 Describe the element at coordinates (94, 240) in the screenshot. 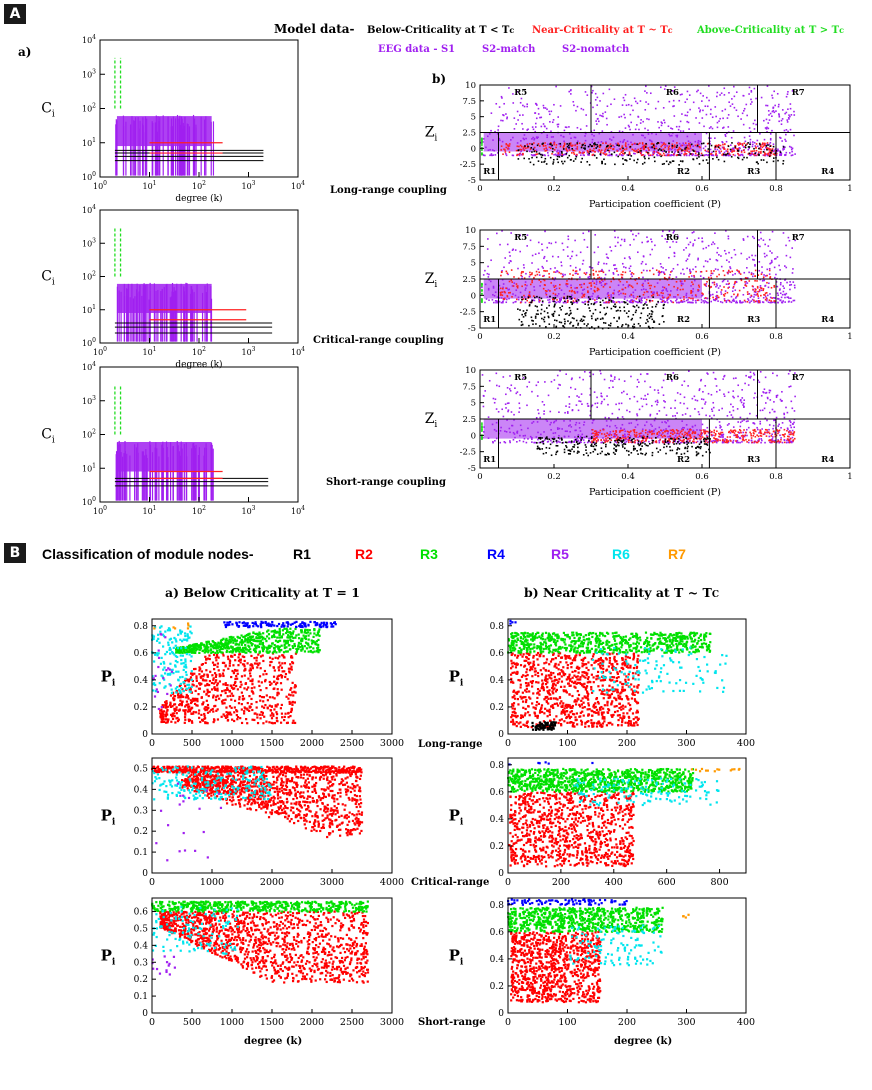

I see `y-tick-exp: 3` at that location.